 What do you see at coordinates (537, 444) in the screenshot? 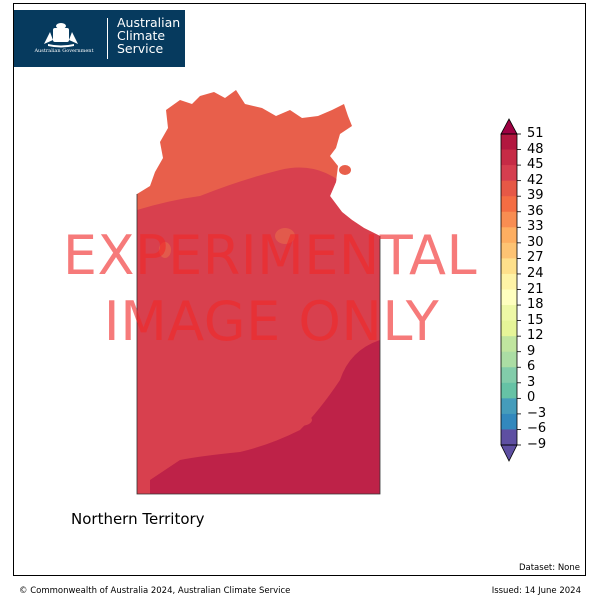
I see `colorbar-tick-label: −9` at bounding box center [537, 444].